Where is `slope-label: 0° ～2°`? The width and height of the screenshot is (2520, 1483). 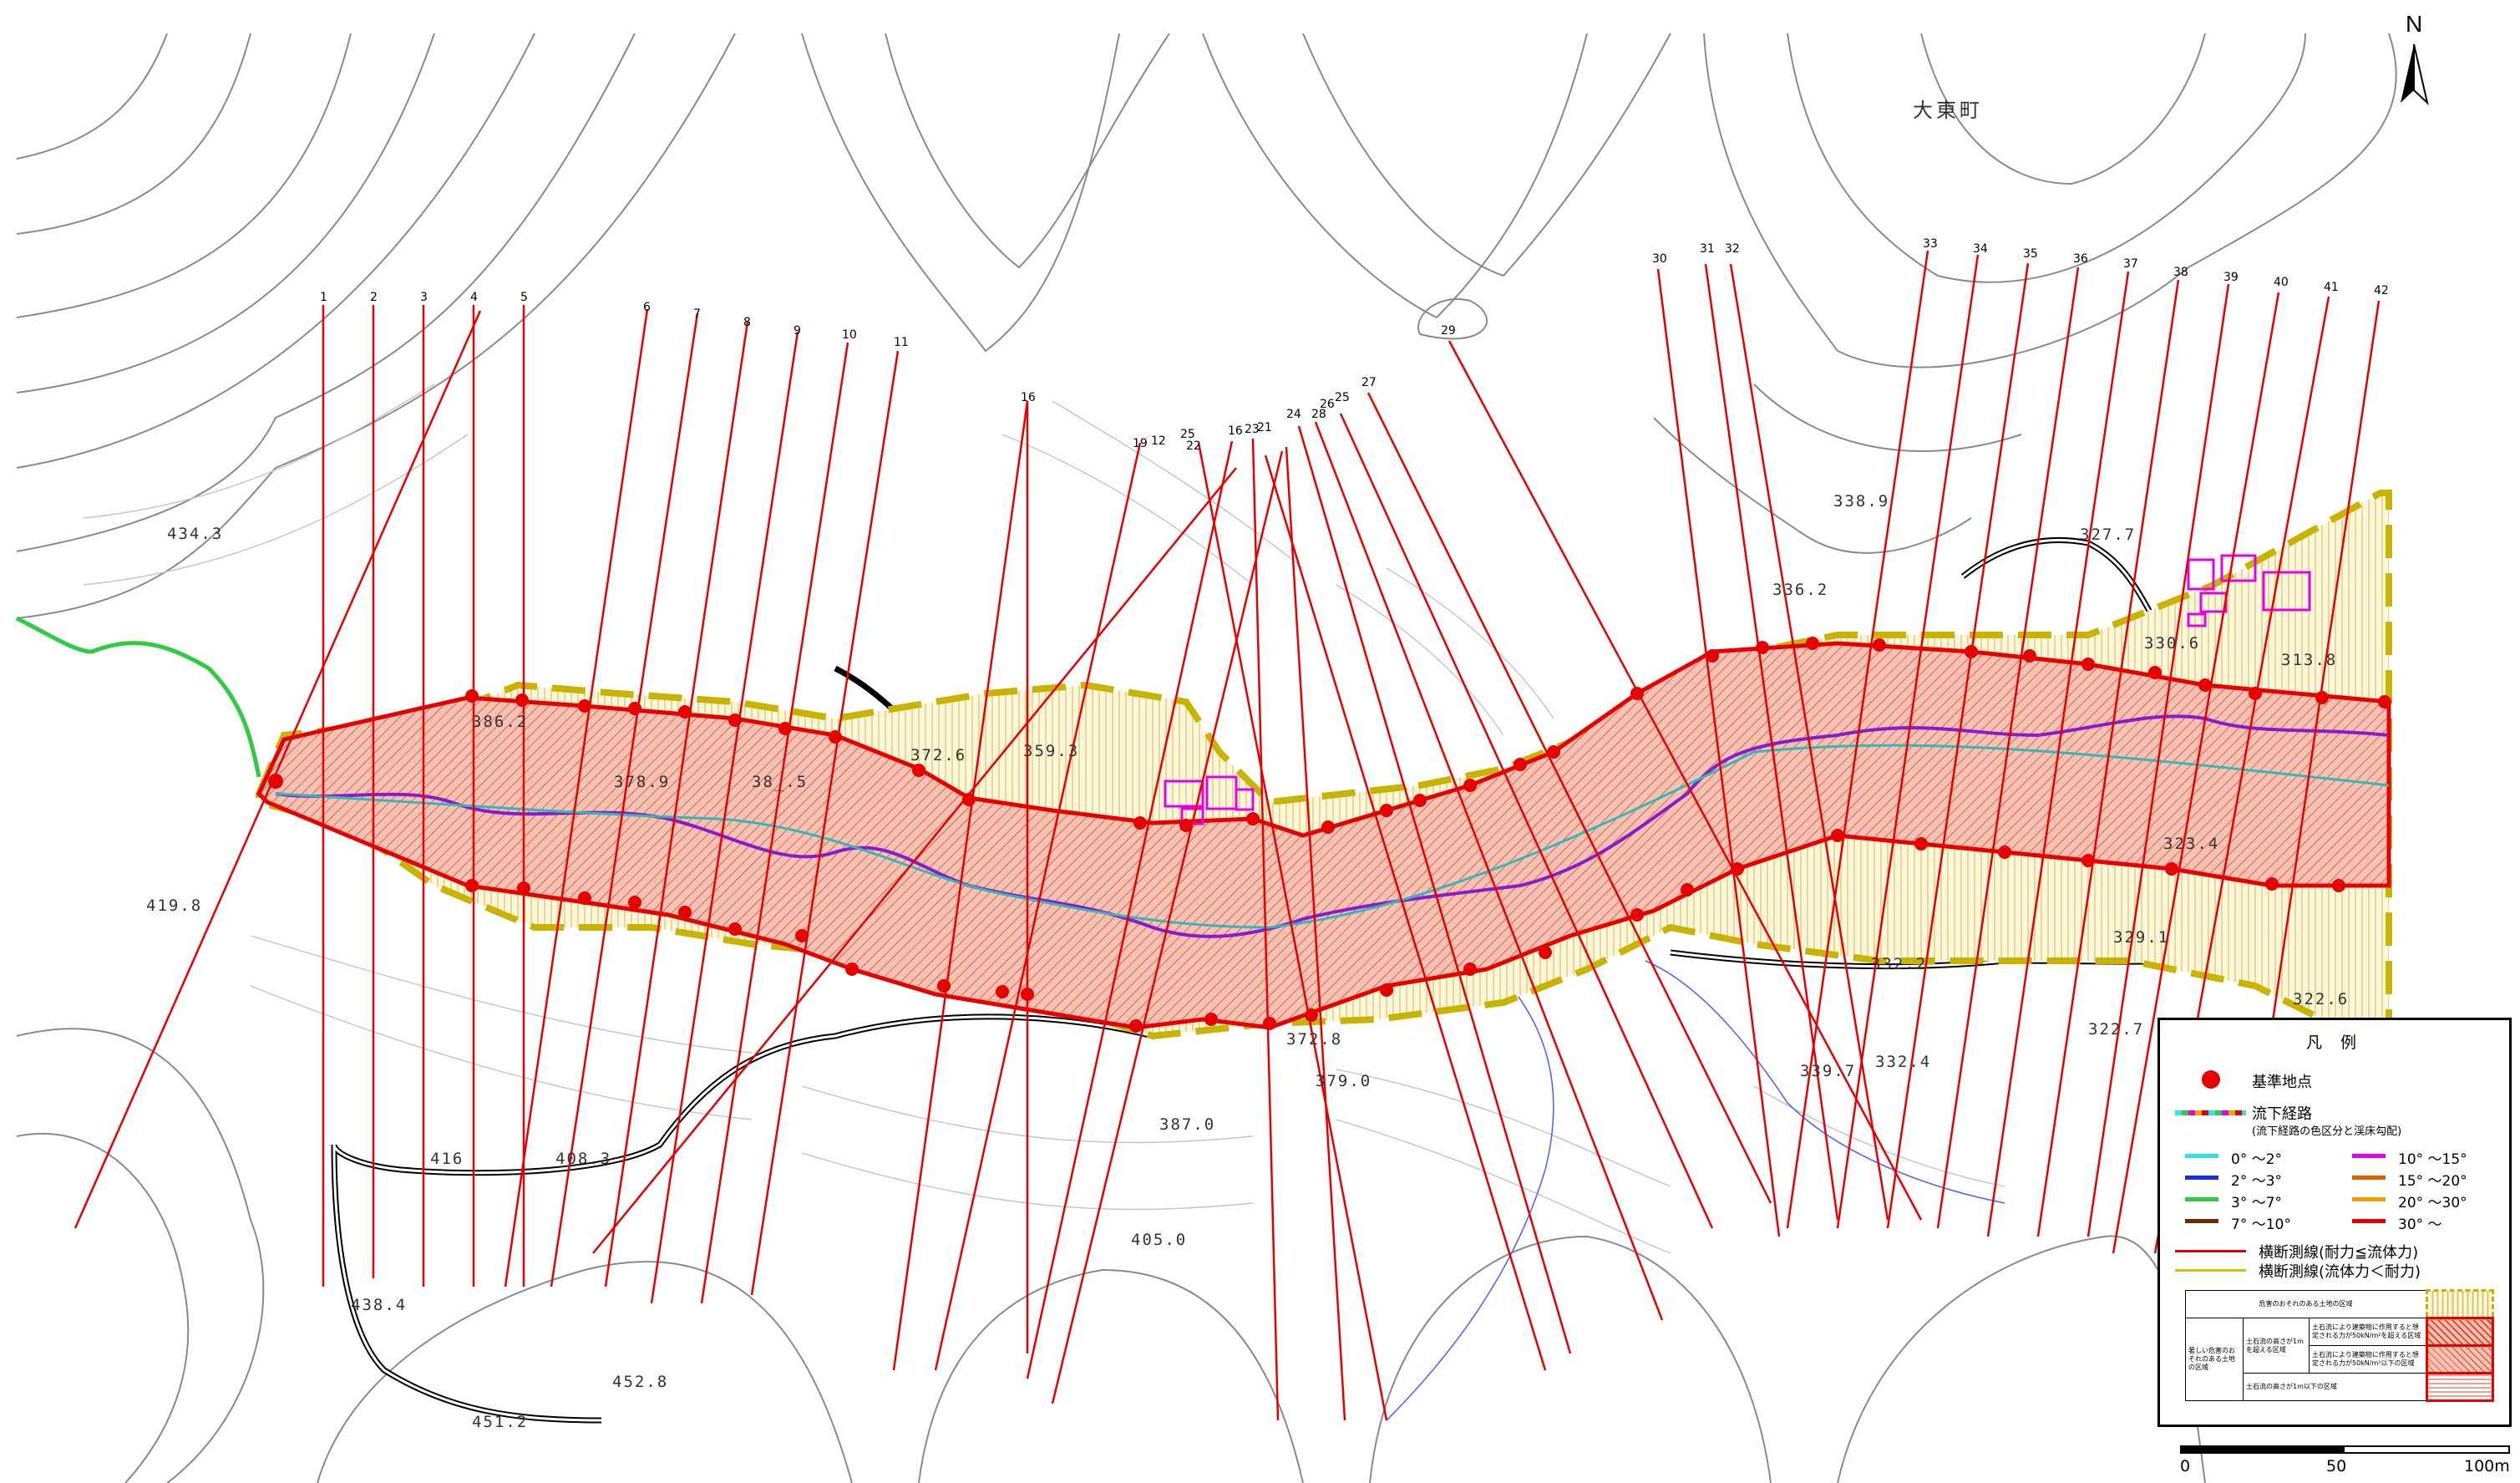
slope-label: 0° ～2° is located at coordinates (2257, 1159).